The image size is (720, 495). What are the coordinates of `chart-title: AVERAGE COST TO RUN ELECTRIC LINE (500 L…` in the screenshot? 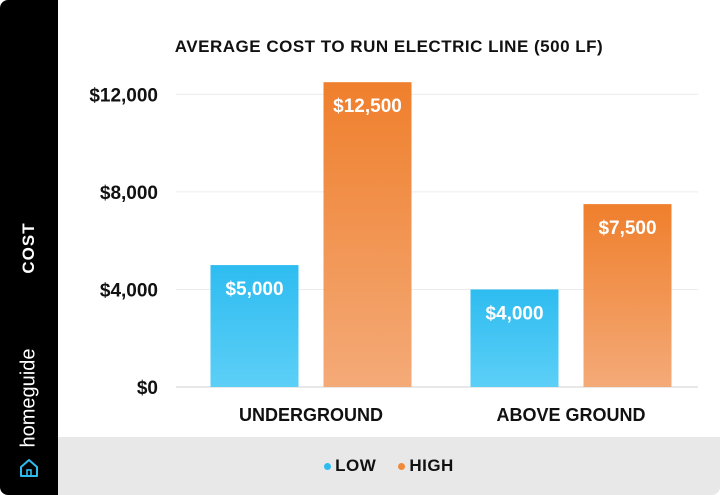 It's located at (389, 46).